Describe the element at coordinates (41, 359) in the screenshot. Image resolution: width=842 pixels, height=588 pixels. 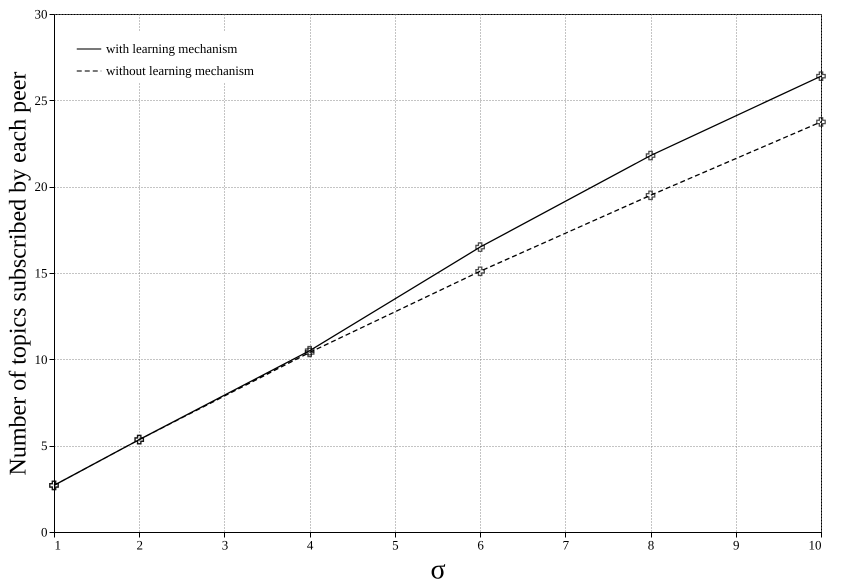
I see `y-tick-label: 10` at that location.